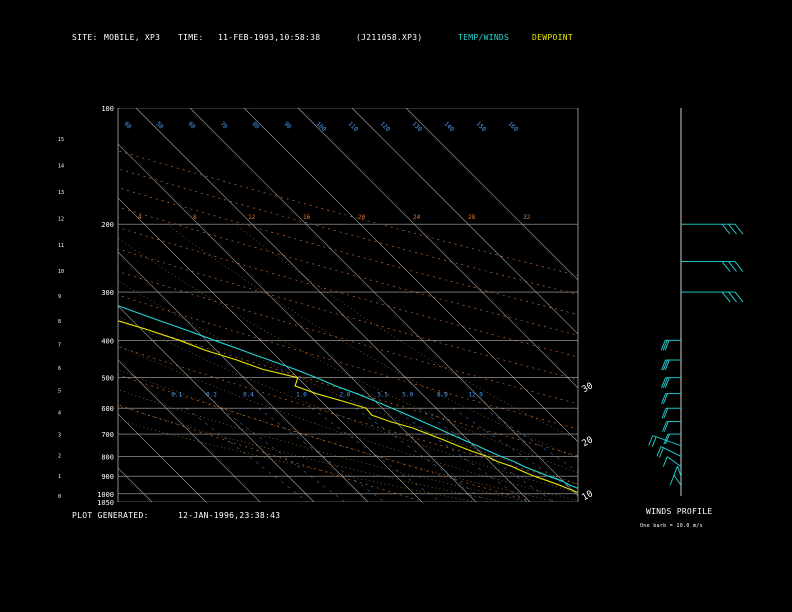 This screenshot has height=612, width=792. I want to click on pressure-tick-label: 400, so click(107, 341).